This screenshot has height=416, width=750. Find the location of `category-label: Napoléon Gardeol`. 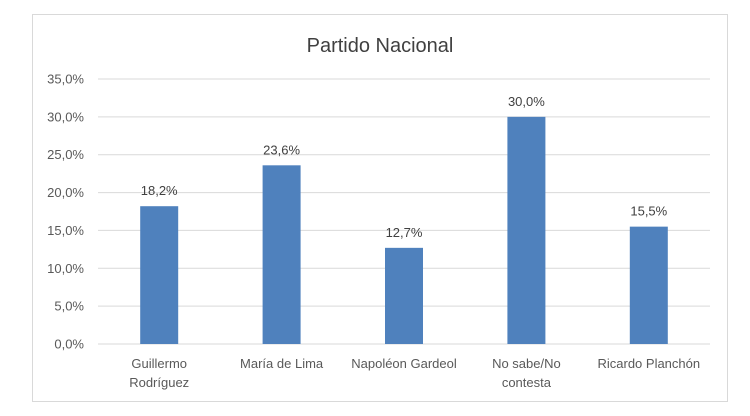

category-label: Napoléon Gardeol is located at coordinates (404, 363).